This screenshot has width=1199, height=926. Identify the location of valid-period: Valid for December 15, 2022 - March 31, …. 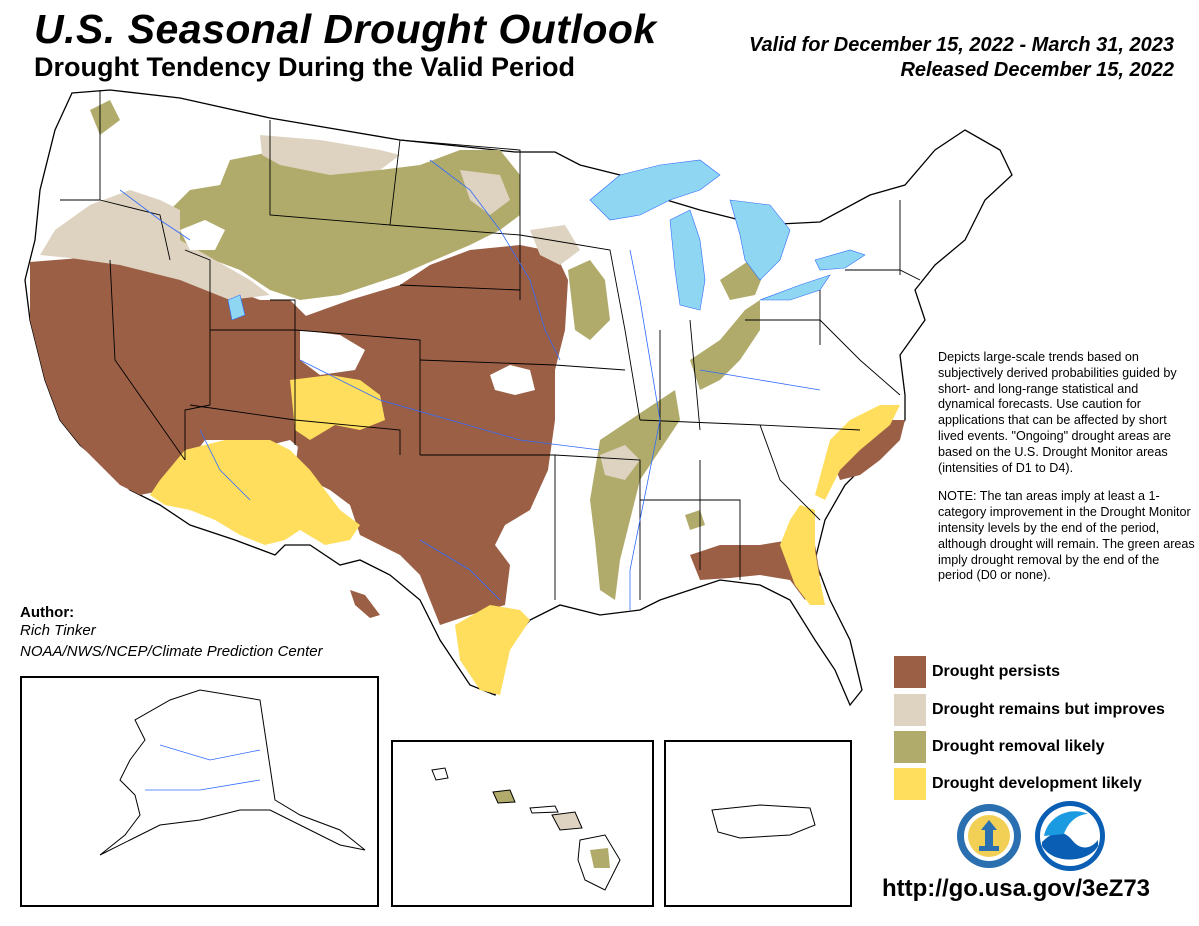
(961, 45).